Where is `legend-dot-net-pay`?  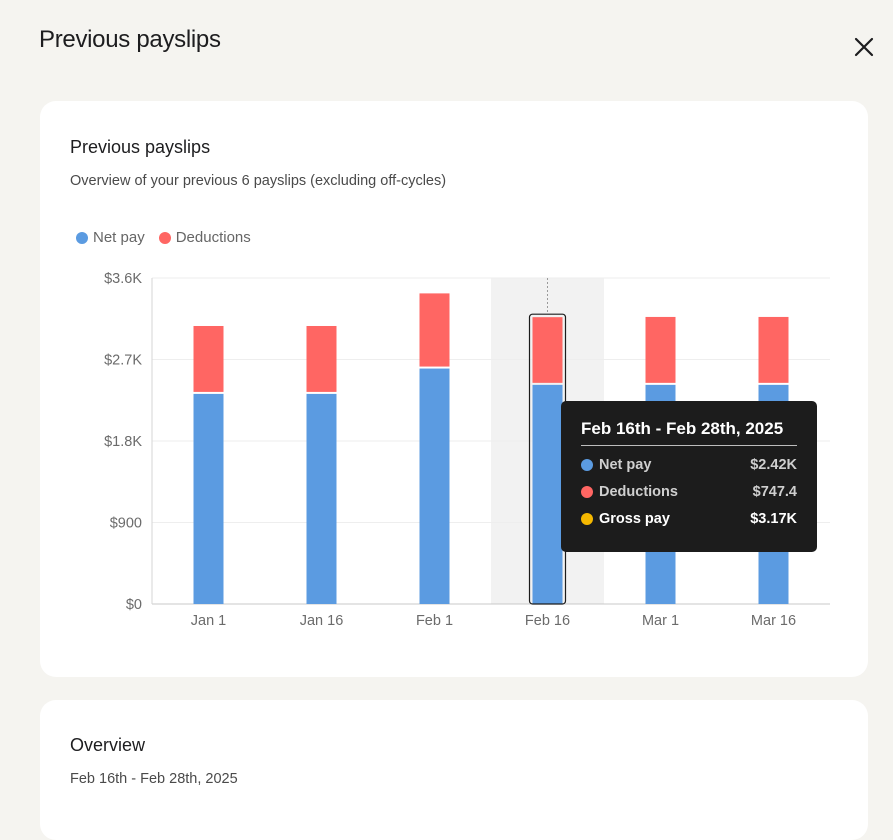
legend-dot-net-pay is located at coordinates (82, 237).